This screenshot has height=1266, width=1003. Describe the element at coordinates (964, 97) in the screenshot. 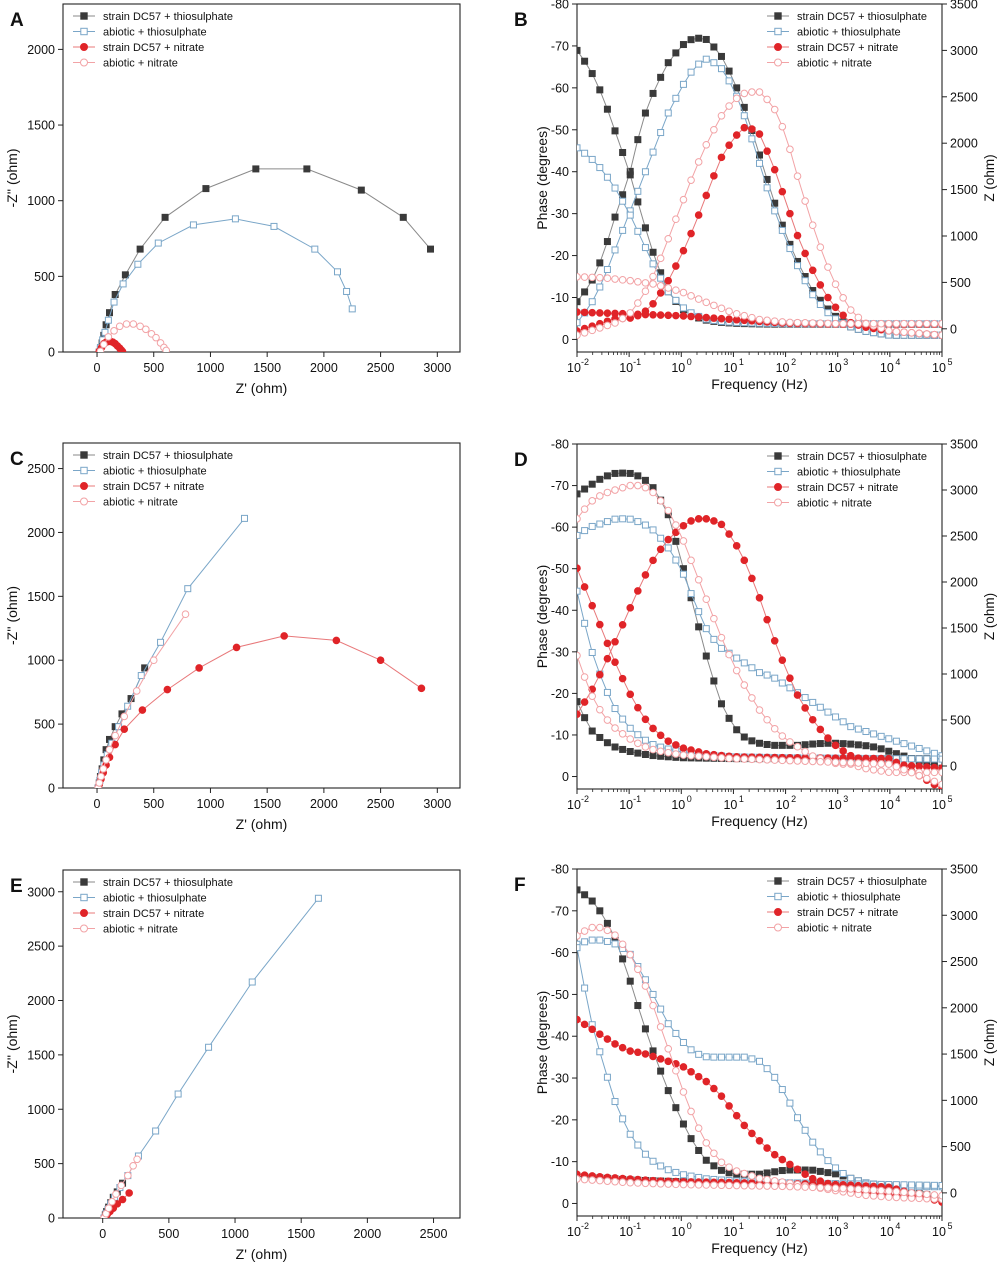

I see `y-right-tick-label: 2500` at that location.